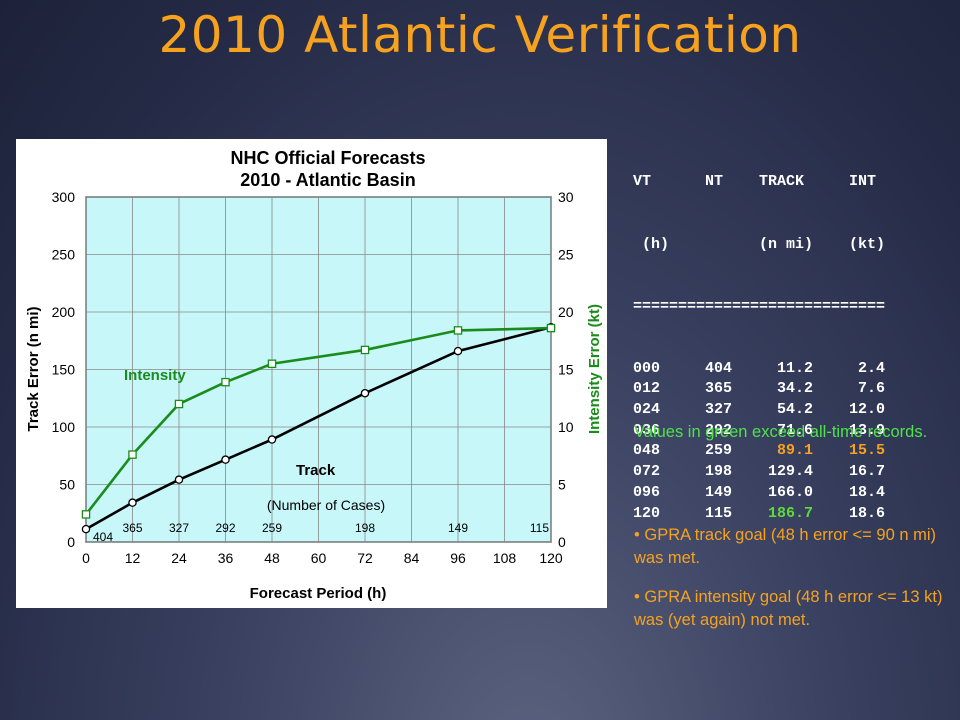 This screenshot has height=720, width=960. I want to click on table-cell: 71.6, so click(773, 430).